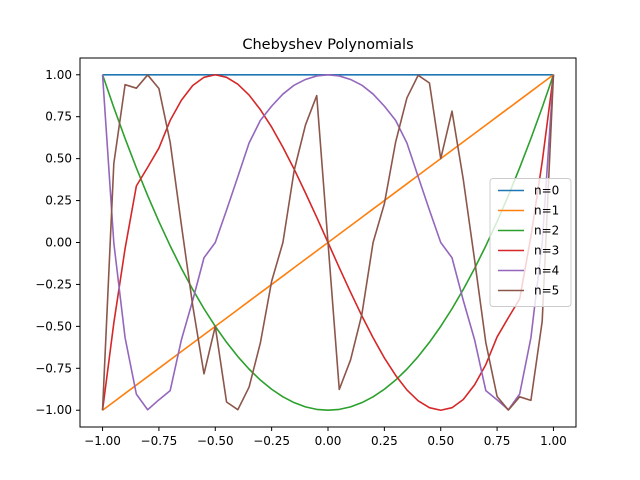 The width and height of the screenshot is (640, 480). What do you see at coordinates (58, 159) in the screenshot?
I see `y-tick-label: 0.50` at bounding box center [58, 159].